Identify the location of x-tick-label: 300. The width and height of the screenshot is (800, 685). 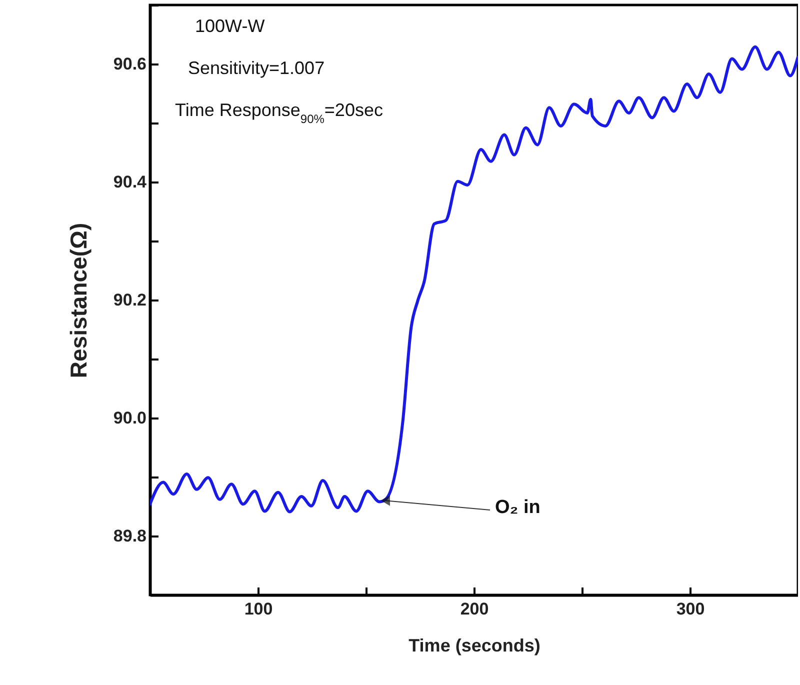
(690, 609).